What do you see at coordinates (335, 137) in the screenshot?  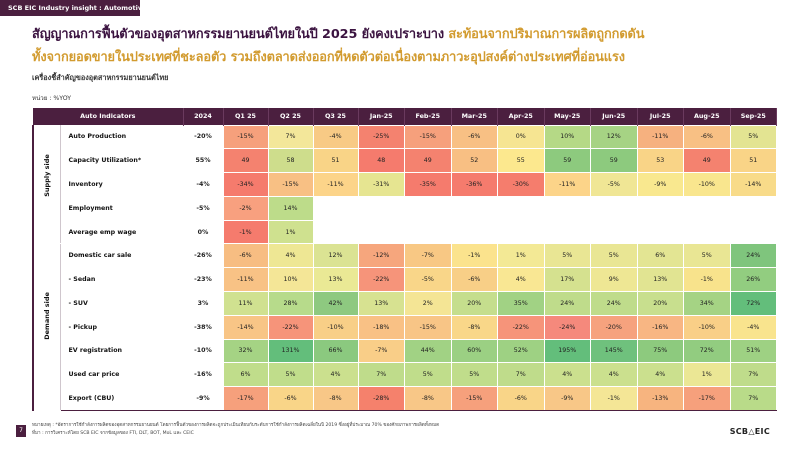 I see `value-cell: -4%` at bounding box center [335, 137].